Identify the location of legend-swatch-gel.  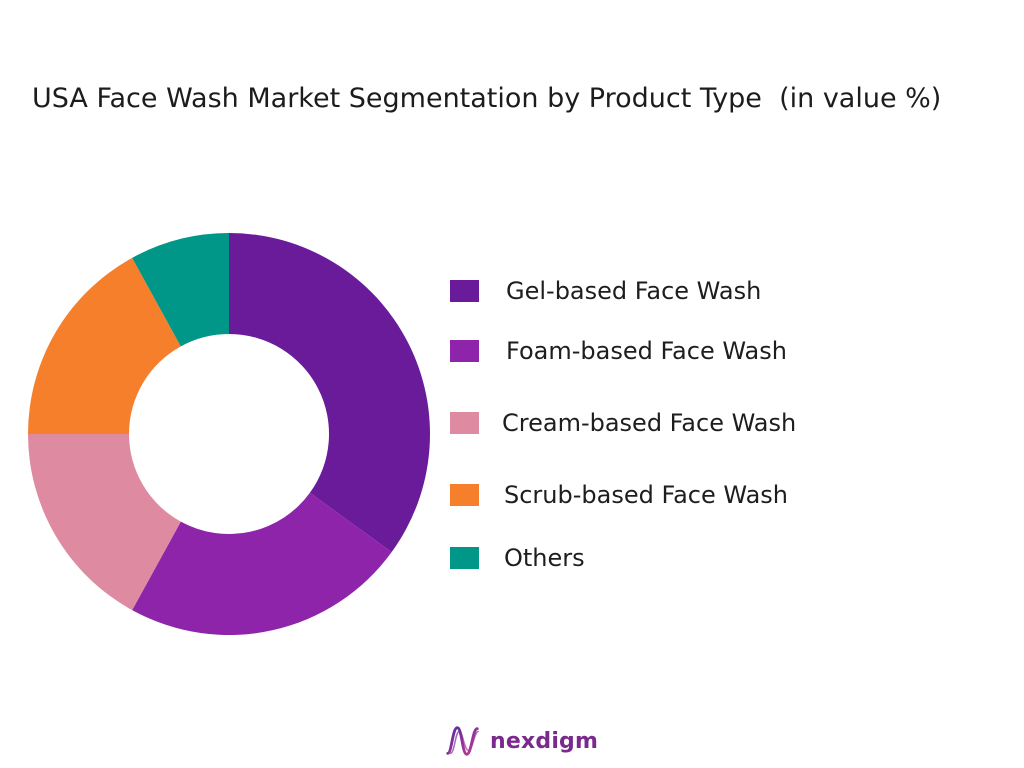
(464, 291).